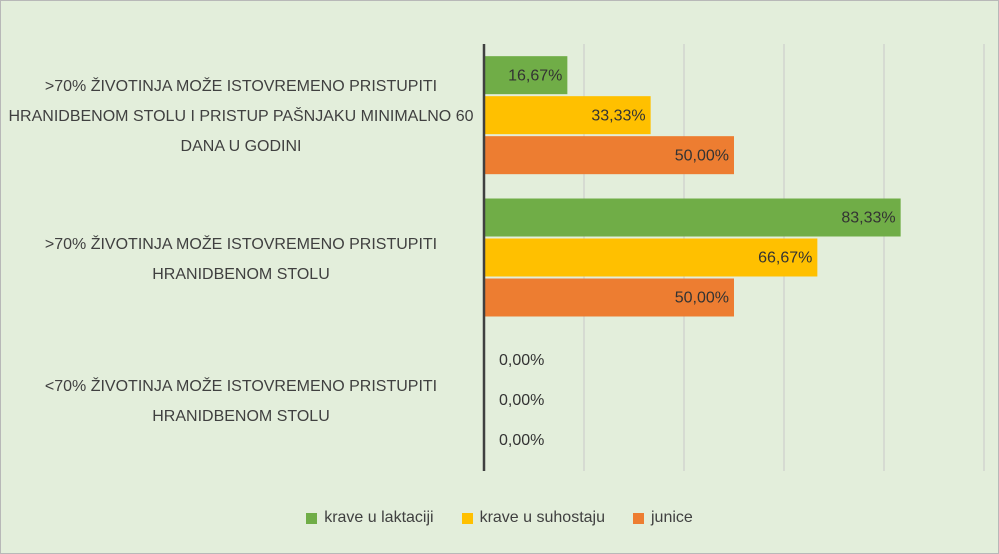 The image size is (999, 554). Describe the element at coordinates (671, 517) in the screenshot. I see `legend-label: junice` at that location.